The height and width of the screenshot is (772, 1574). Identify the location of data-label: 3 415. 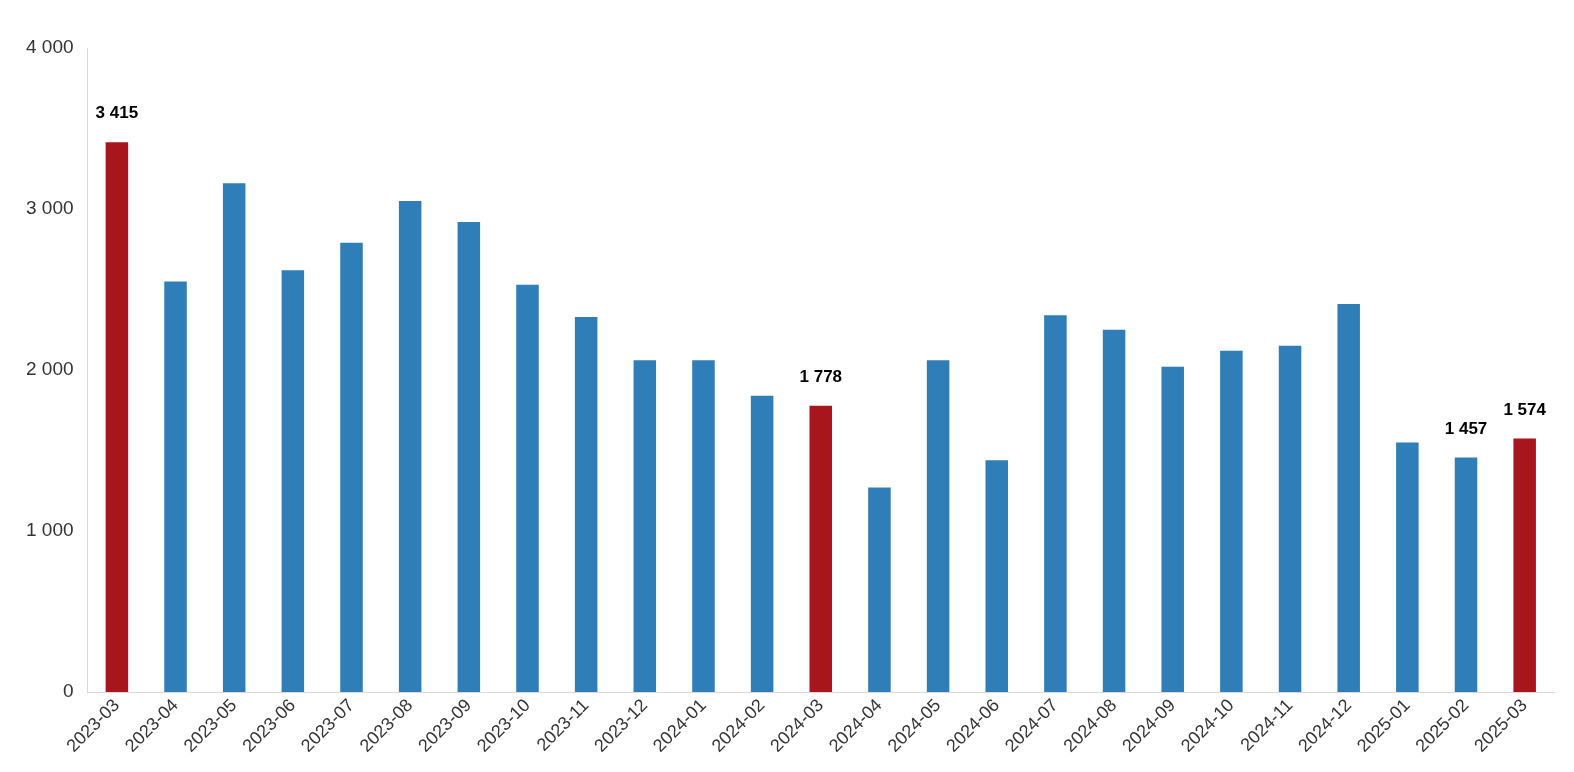
(117, 113).